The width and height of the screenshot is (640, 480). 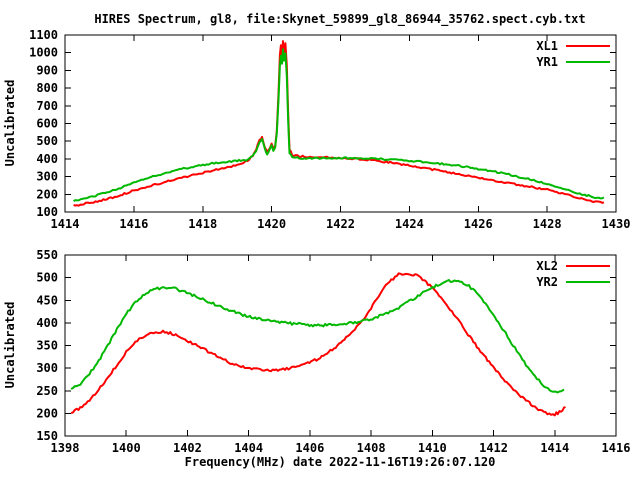 What do you see at coordinates (47, 391) in the screenshot?
I see `y-tick-label: 250` at bounding box center [47, 391].